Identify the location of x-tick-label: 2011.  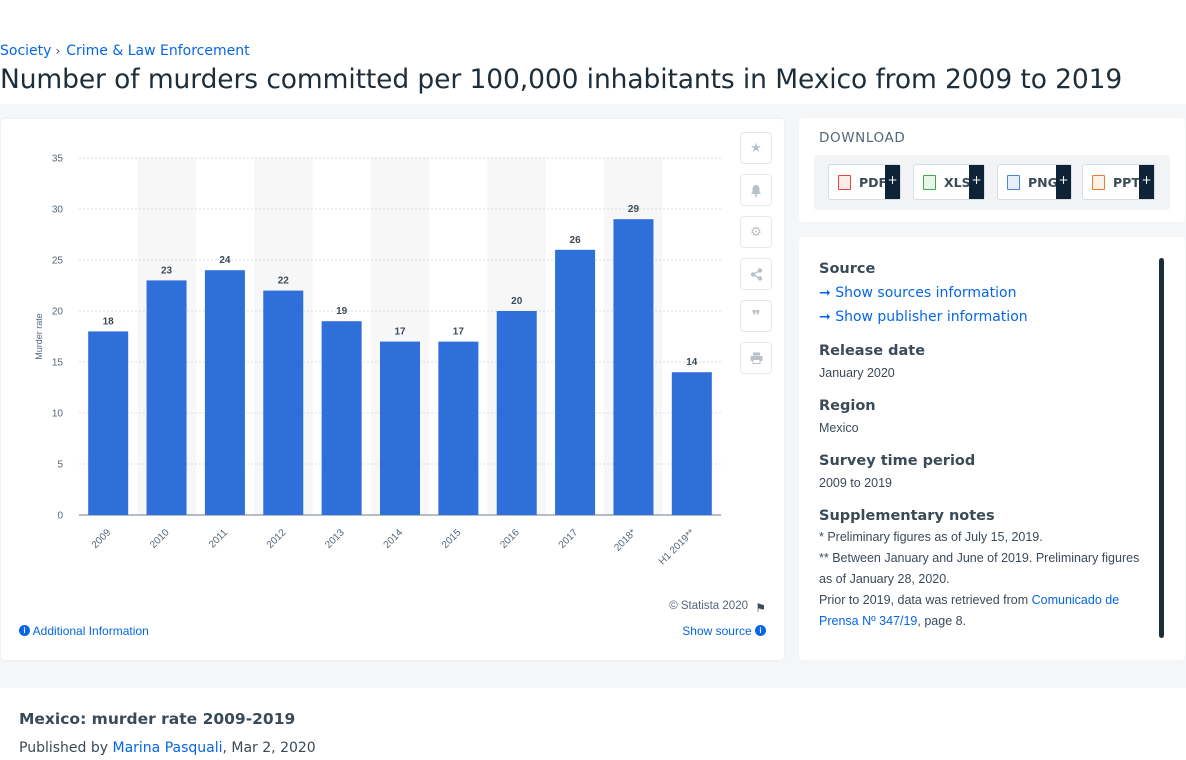
(218, 538).